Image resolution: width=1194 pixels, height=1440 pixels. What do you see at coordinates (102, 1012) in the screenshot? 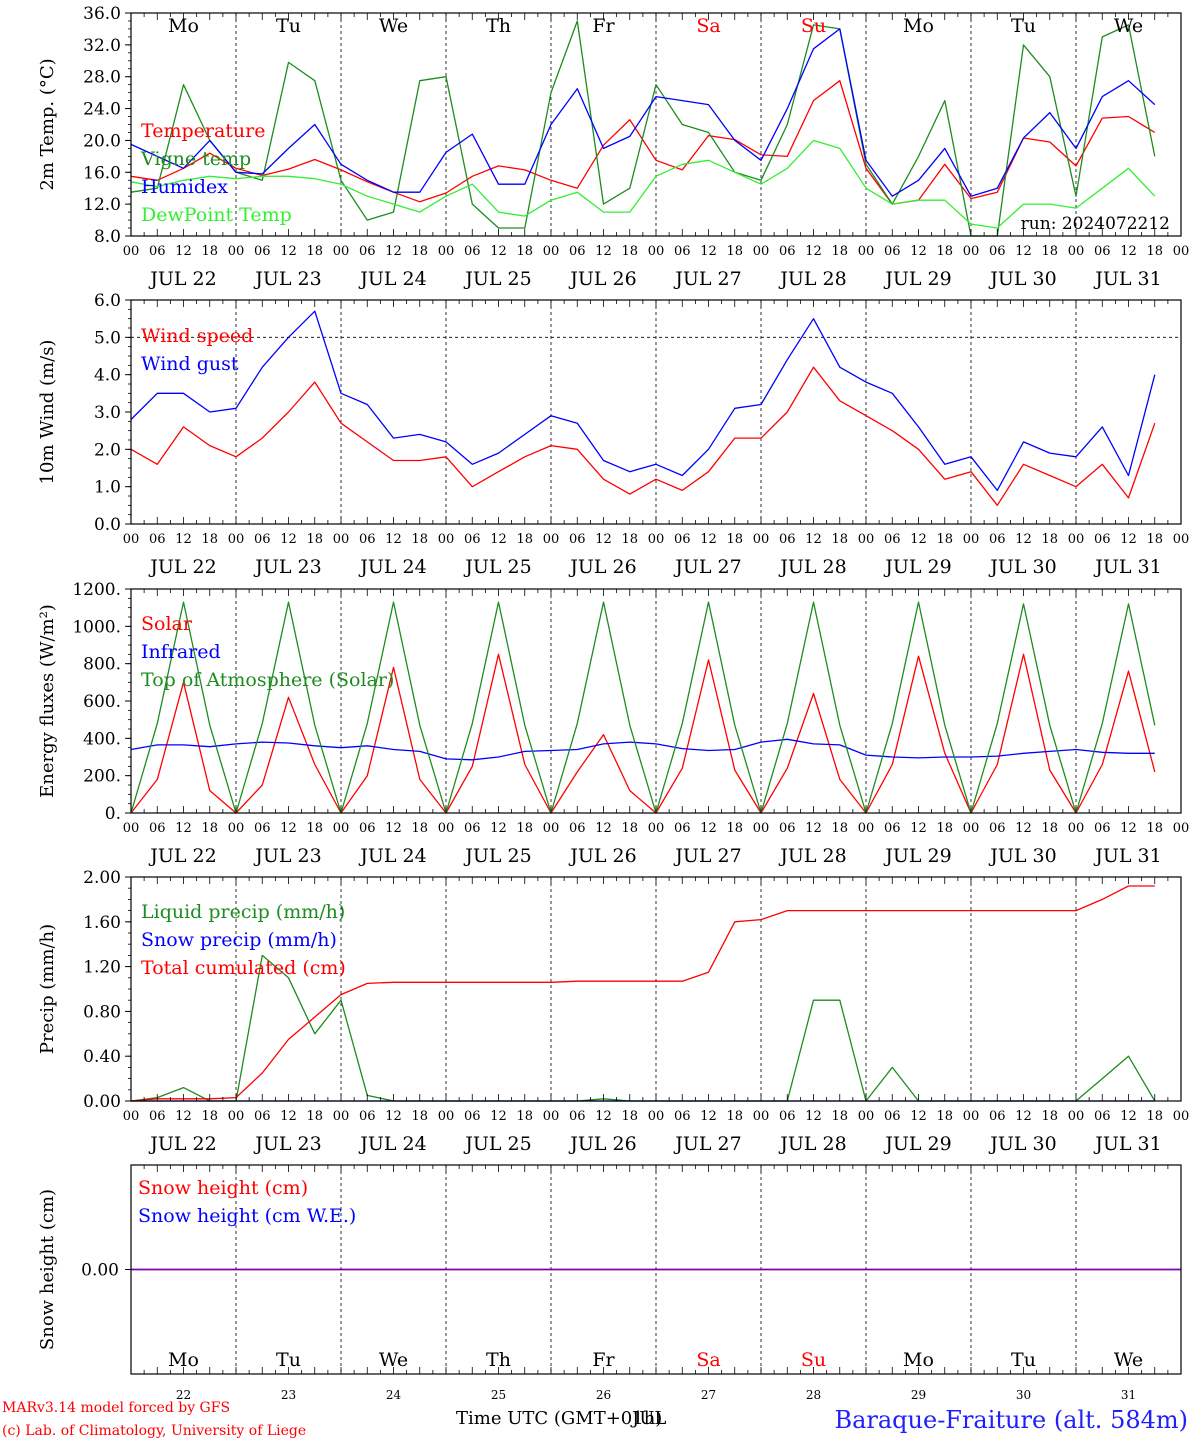
I see `y-tick-label: 0.80` at bounding box center [102, 1012].